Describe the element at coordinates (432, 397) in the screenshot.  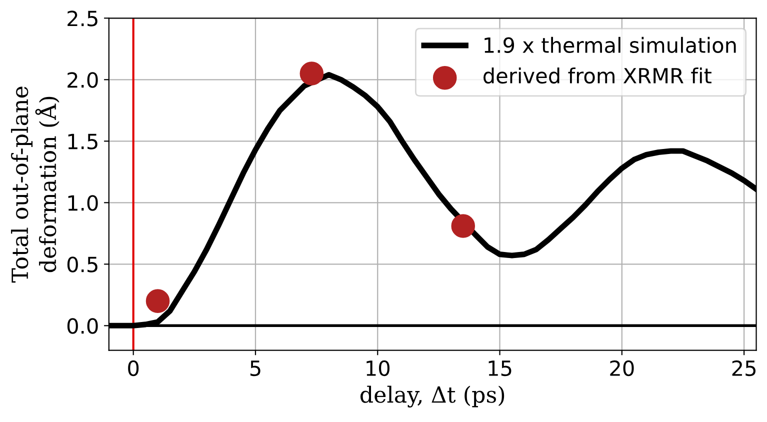
I see `x-axis-title: delay, Δt (ps)` at that location.